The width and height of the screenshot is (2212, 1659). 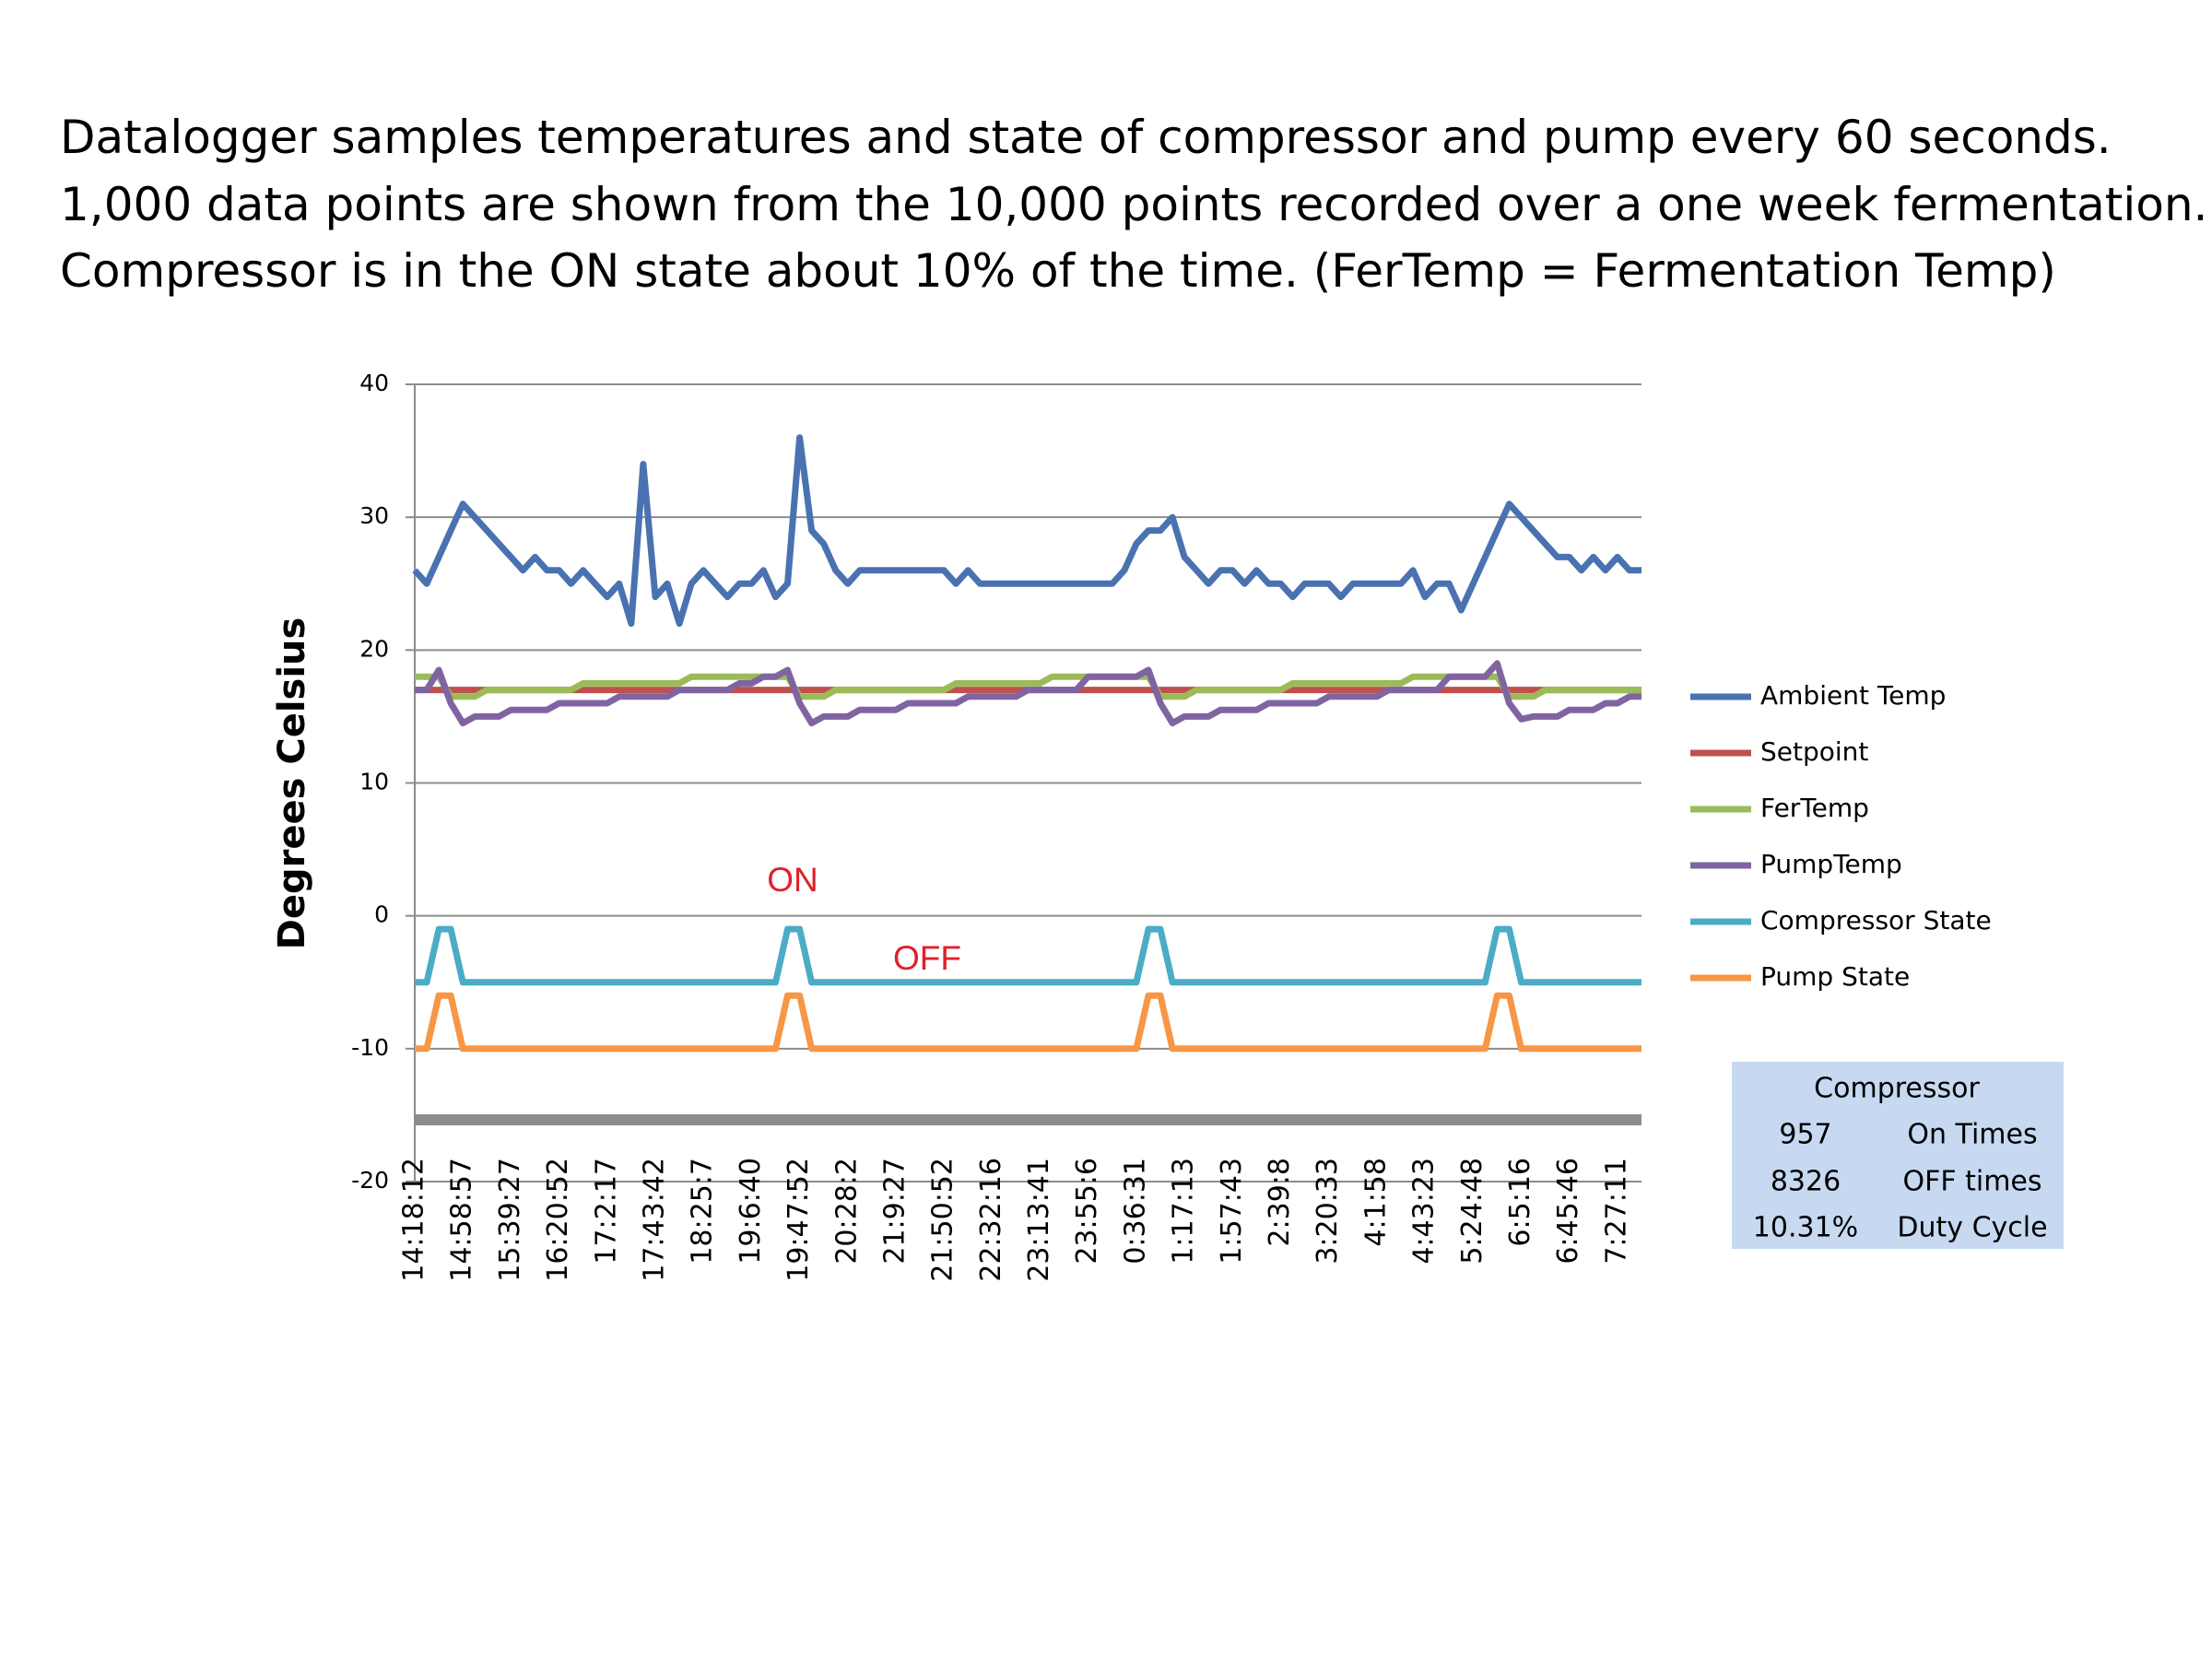 What do you see at coordinates (1814, 808) in the screenshot?
I see `legend-label: FerTemp` at bounding box center [1814, 808].